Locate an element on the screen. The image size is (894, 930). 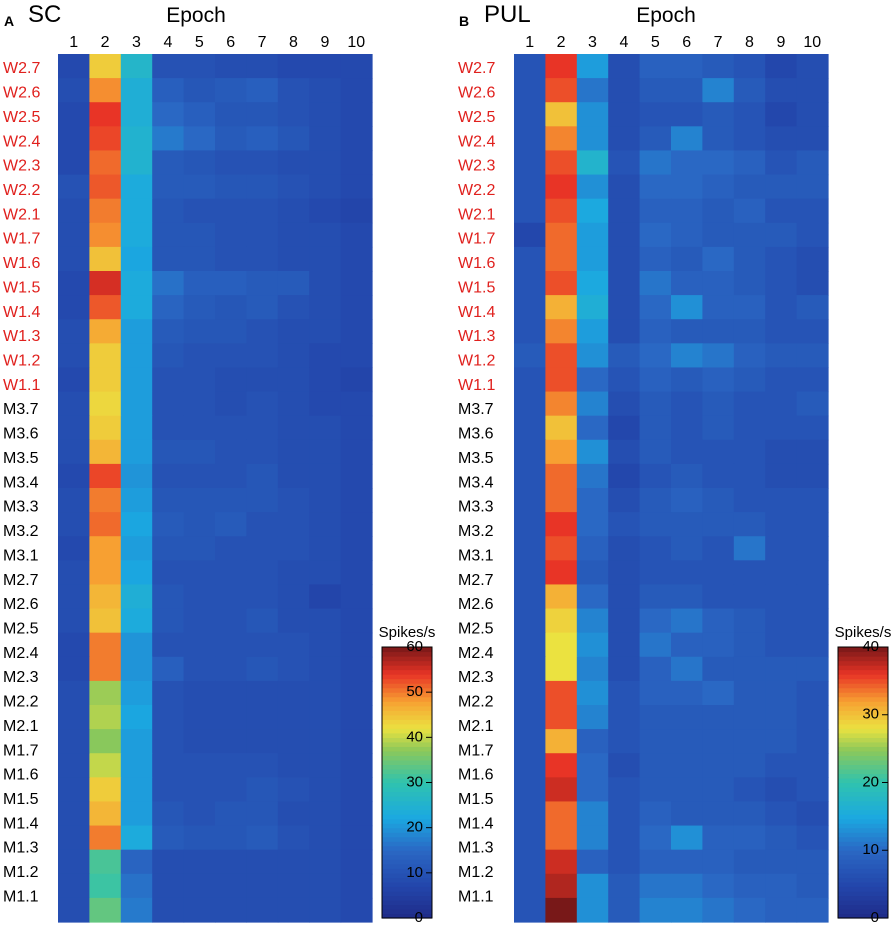
row-label: M3.3 is located at coordinates (476, 507).